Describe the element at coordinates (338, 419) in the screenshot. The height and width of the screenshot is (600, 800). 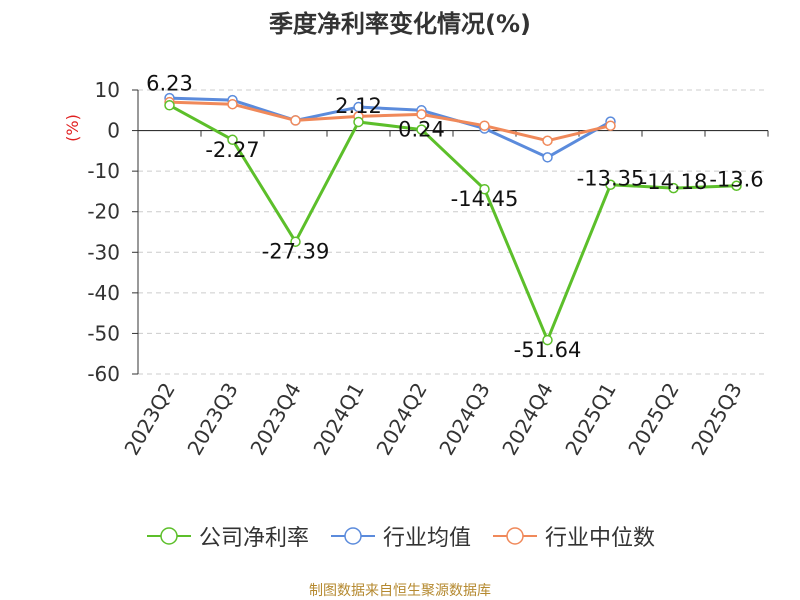
I see `x-tick-label: 2024Q1` at that location.